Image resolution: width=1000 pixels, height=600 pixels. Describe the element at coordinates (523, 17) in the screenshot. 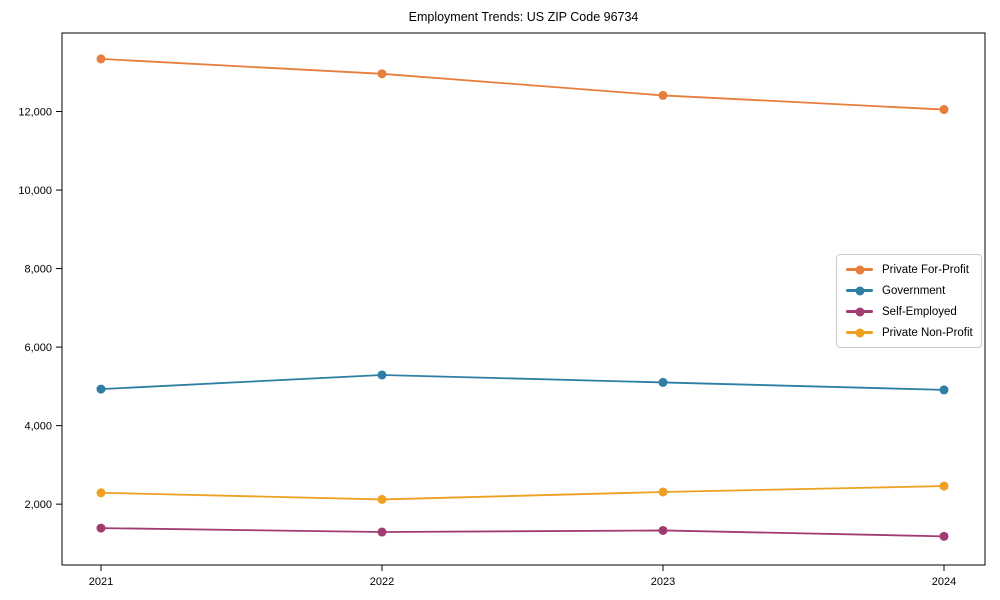

I see `chart-title: Employment Trends: US ZIP Code 96734` at that location.